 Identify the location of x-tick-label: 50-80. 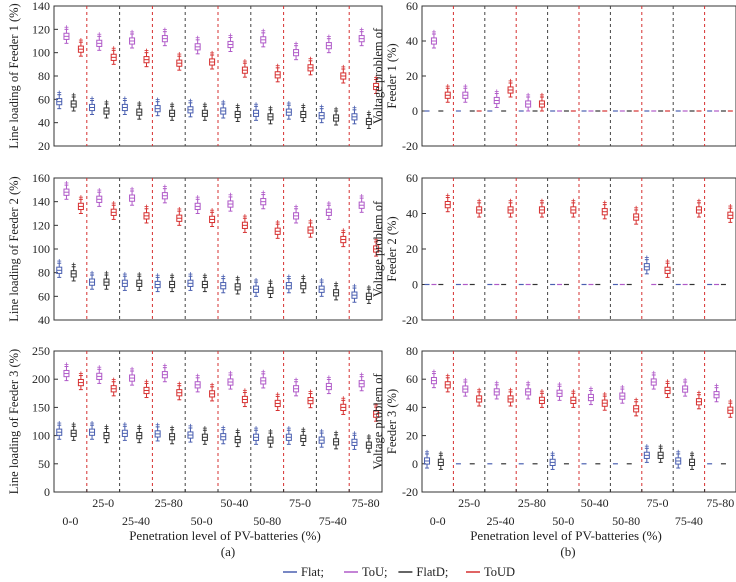
(626, 521).